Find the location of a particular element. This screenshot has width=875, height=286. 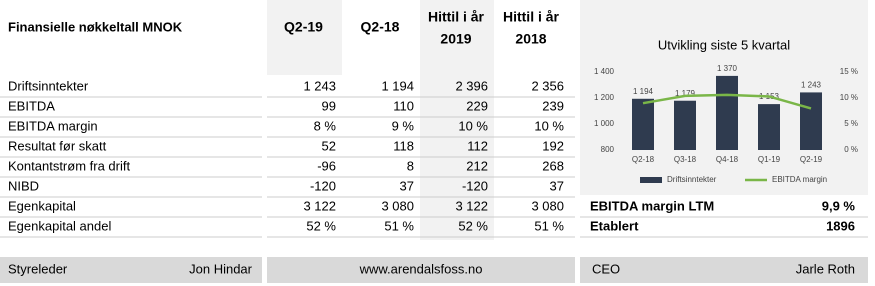

cell: 268 is located at coordinates (553, 165).